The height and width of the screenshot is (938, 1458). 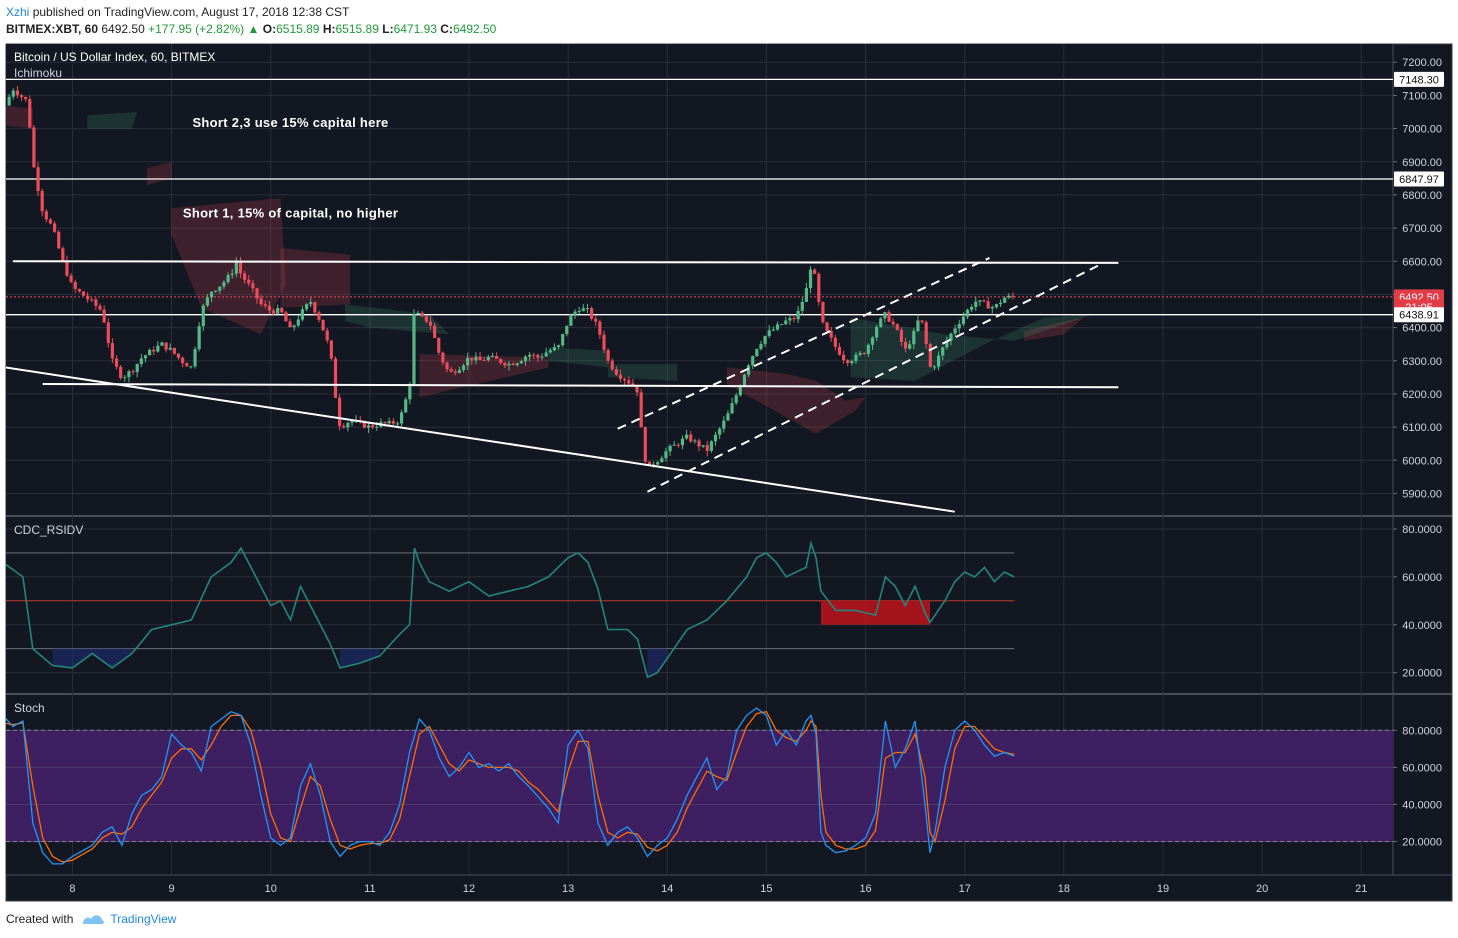 I want to click on y-tick-label: 7200.00, so click(x=1422, y=63).